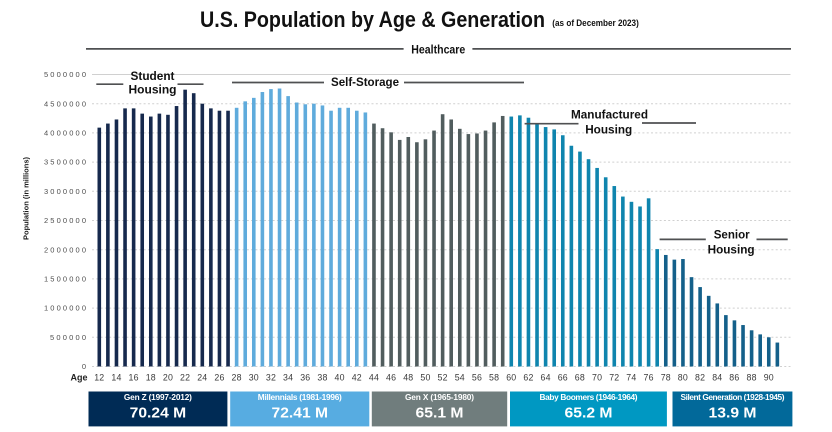 The height and width of the screenshot is (432, 832). What do you see at coordinates (300, 414) in the screenshot?
I see `svg-text: 72.41 M` at bounding box center [300, 414].